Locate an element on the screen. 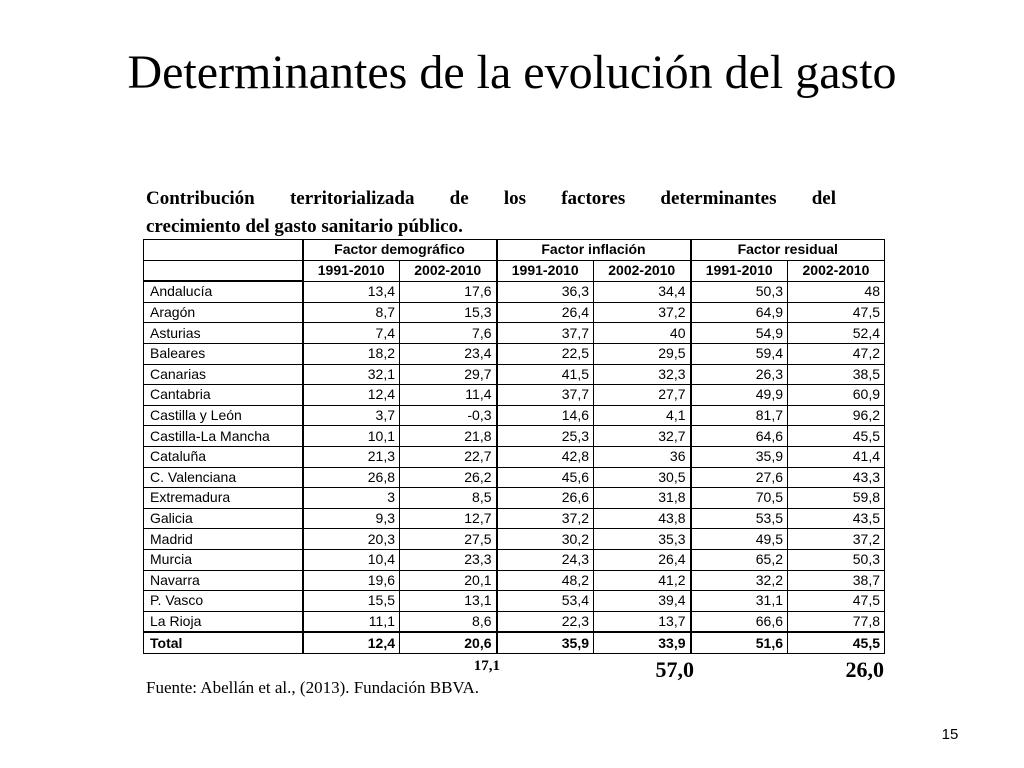 The image size is (1024, 768). value-cell: 32,2 is located at coordinates (738, 580).